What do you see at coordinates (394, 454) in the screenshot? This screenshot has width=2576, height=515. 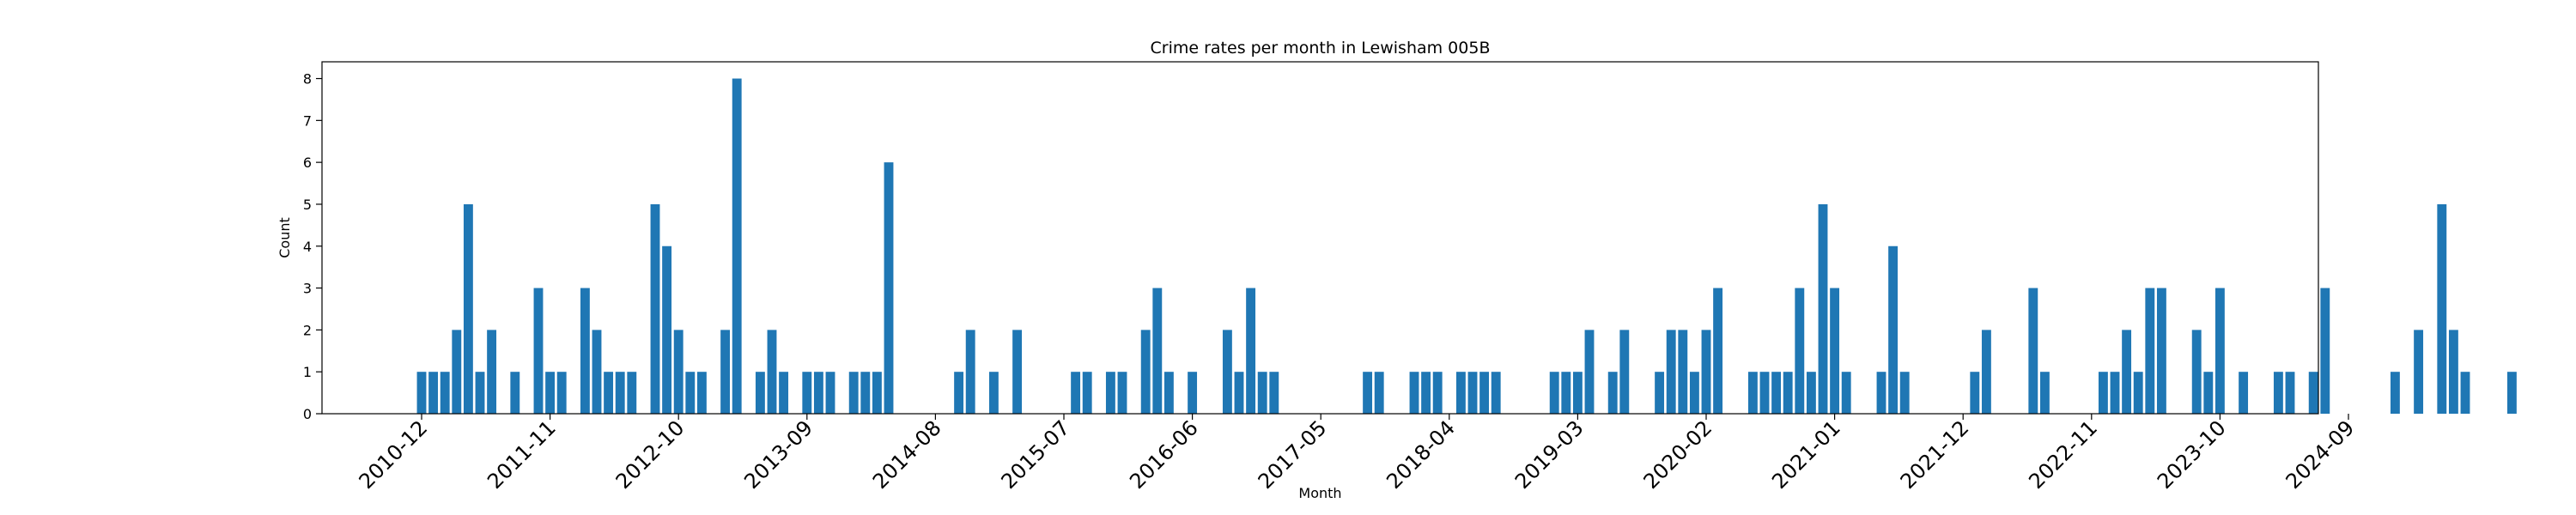 I see `x-tick-label: 2010-12` at bounding box center [394, 454].